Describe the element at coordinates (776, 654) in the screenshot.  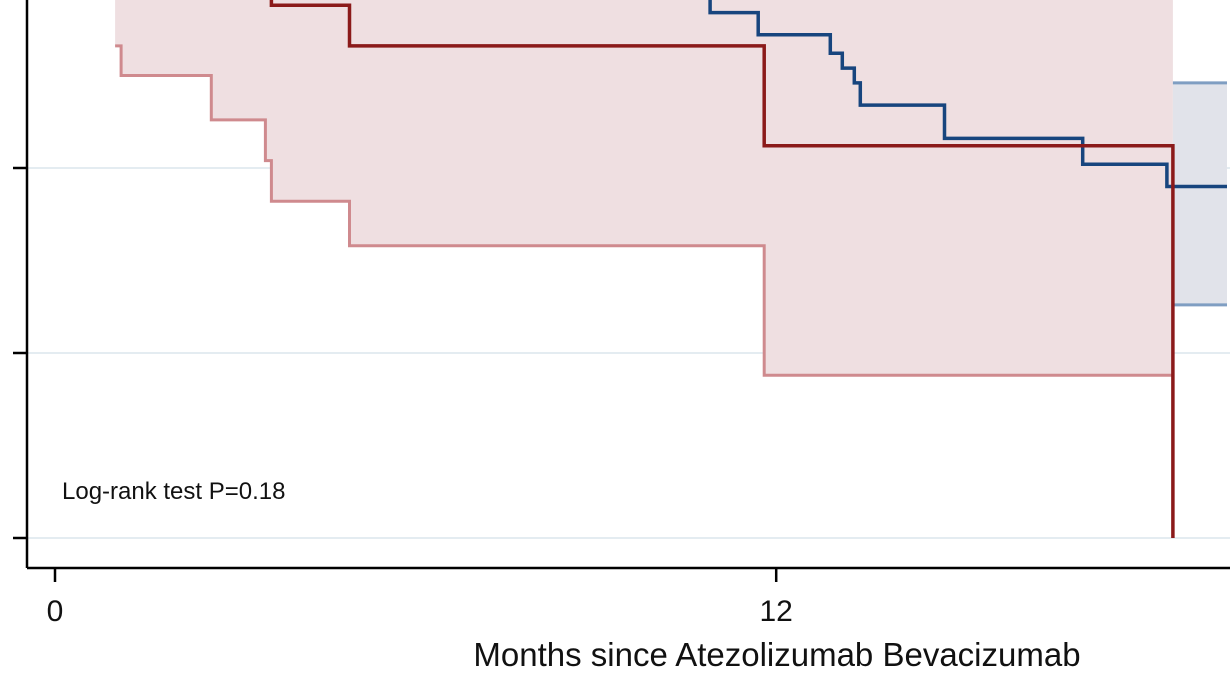
I see `x-axis-title: Months since Atezolizumab Bevacizumab` at that location.